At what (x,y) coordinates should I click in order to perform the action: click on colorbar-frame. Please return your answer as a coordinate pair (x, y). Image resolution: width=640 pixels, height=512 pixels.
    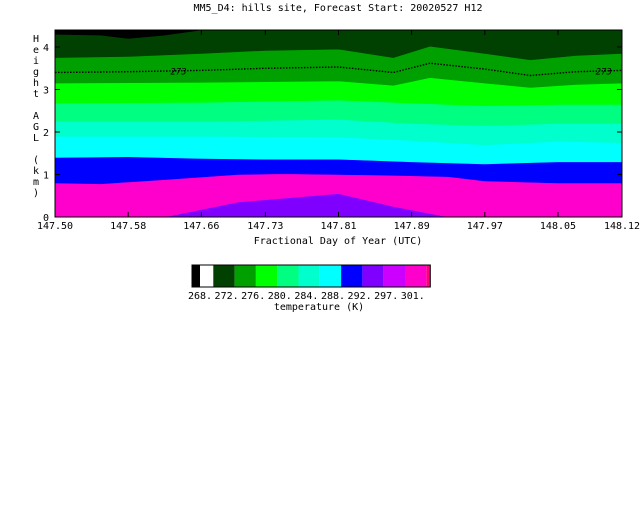
    Looking at the image, I should click on (311, 276).